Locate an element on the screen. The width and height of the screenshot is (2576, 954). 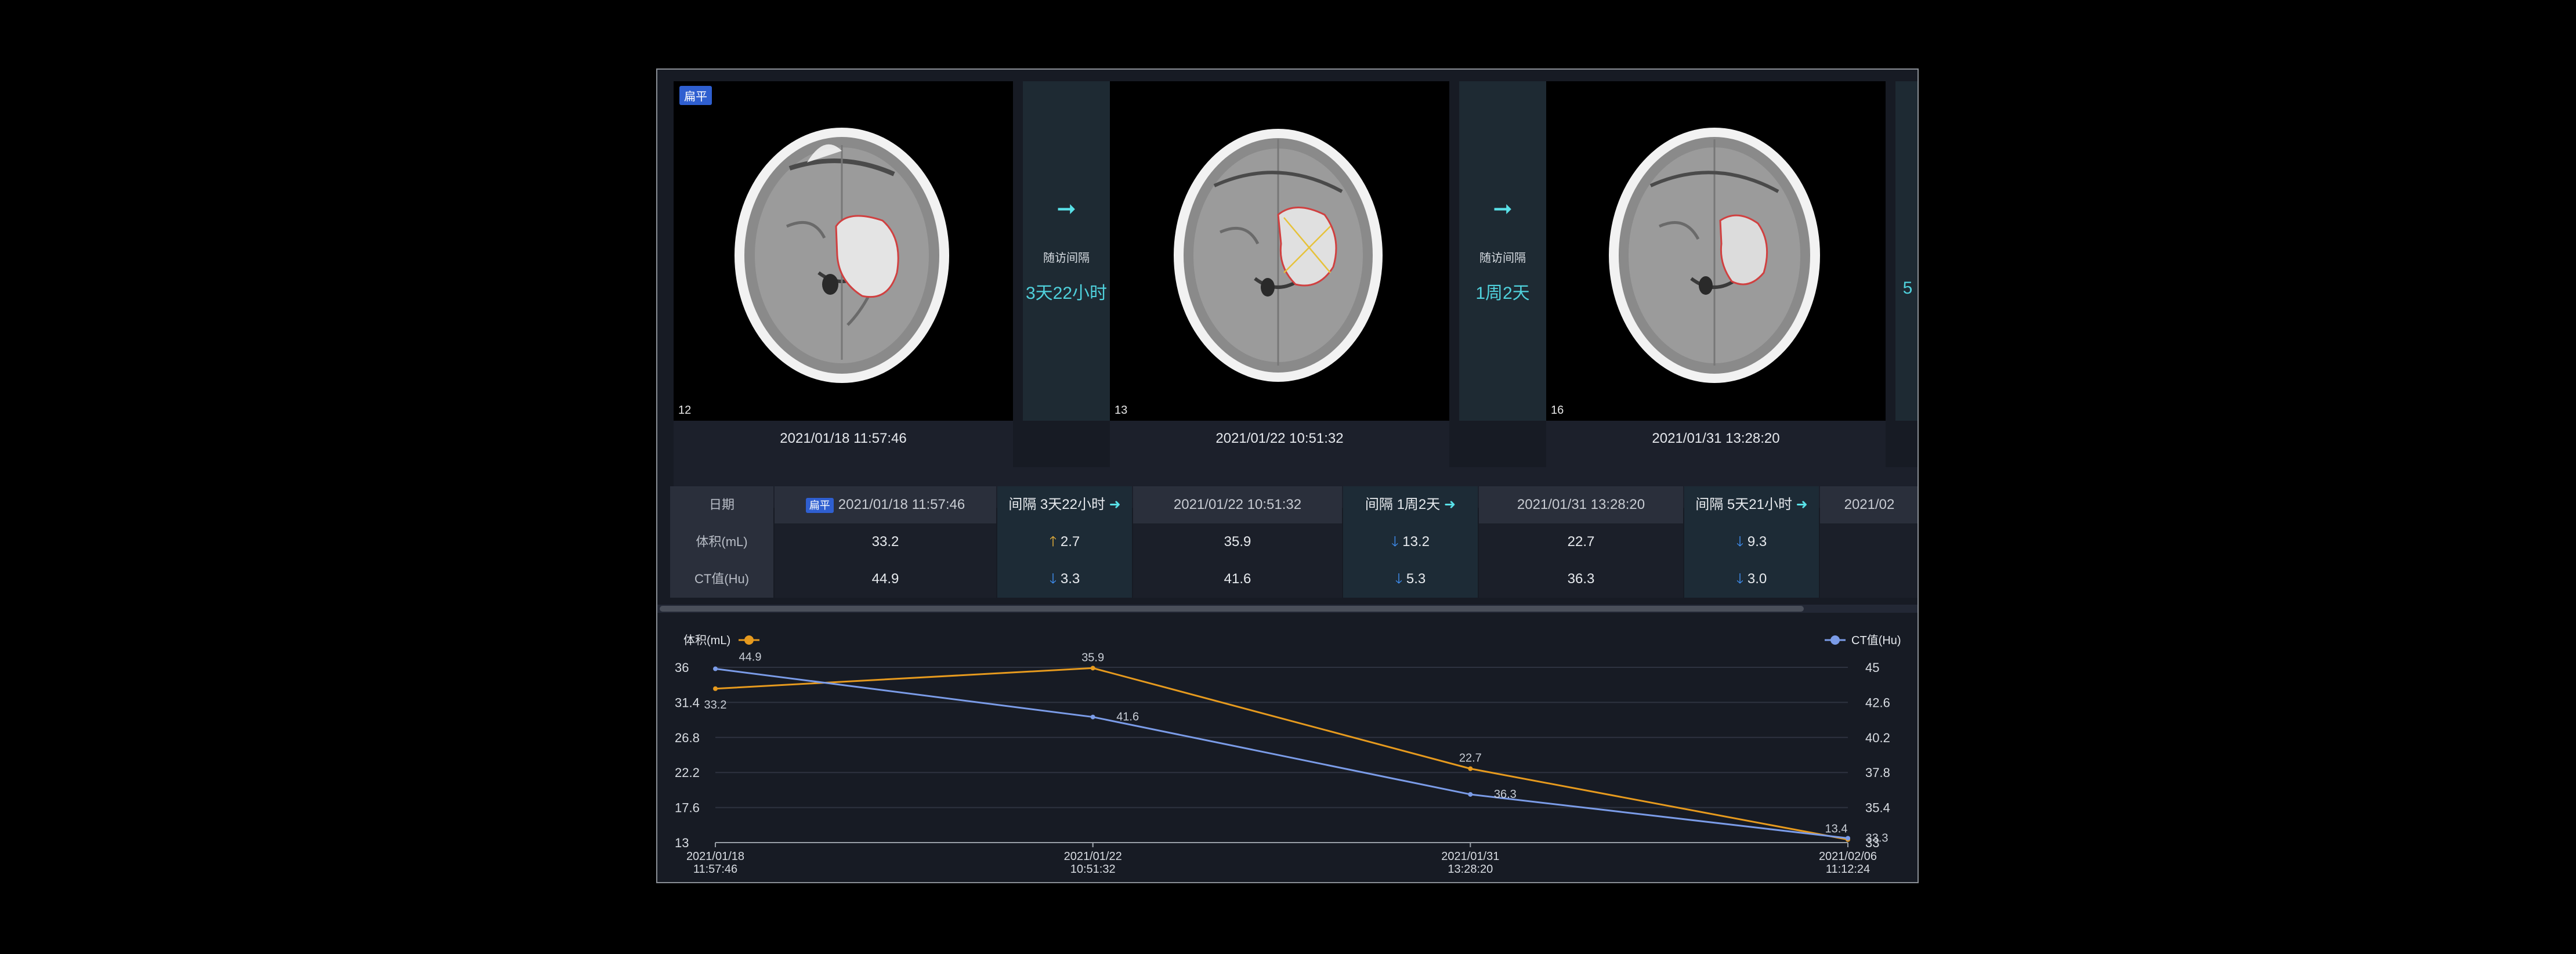
date-header-2: 2021/01/22 10:51:32 is located at coordinates (1237, 505).